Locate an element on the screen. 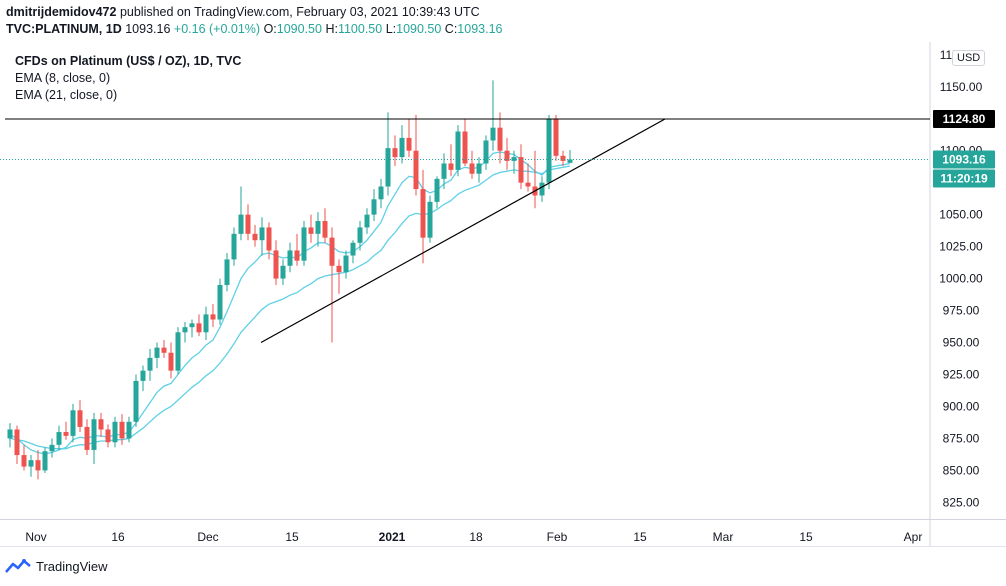 This screenshot has width=1006, height=586. currency-badge: USD is located at coordinates (969, 58).